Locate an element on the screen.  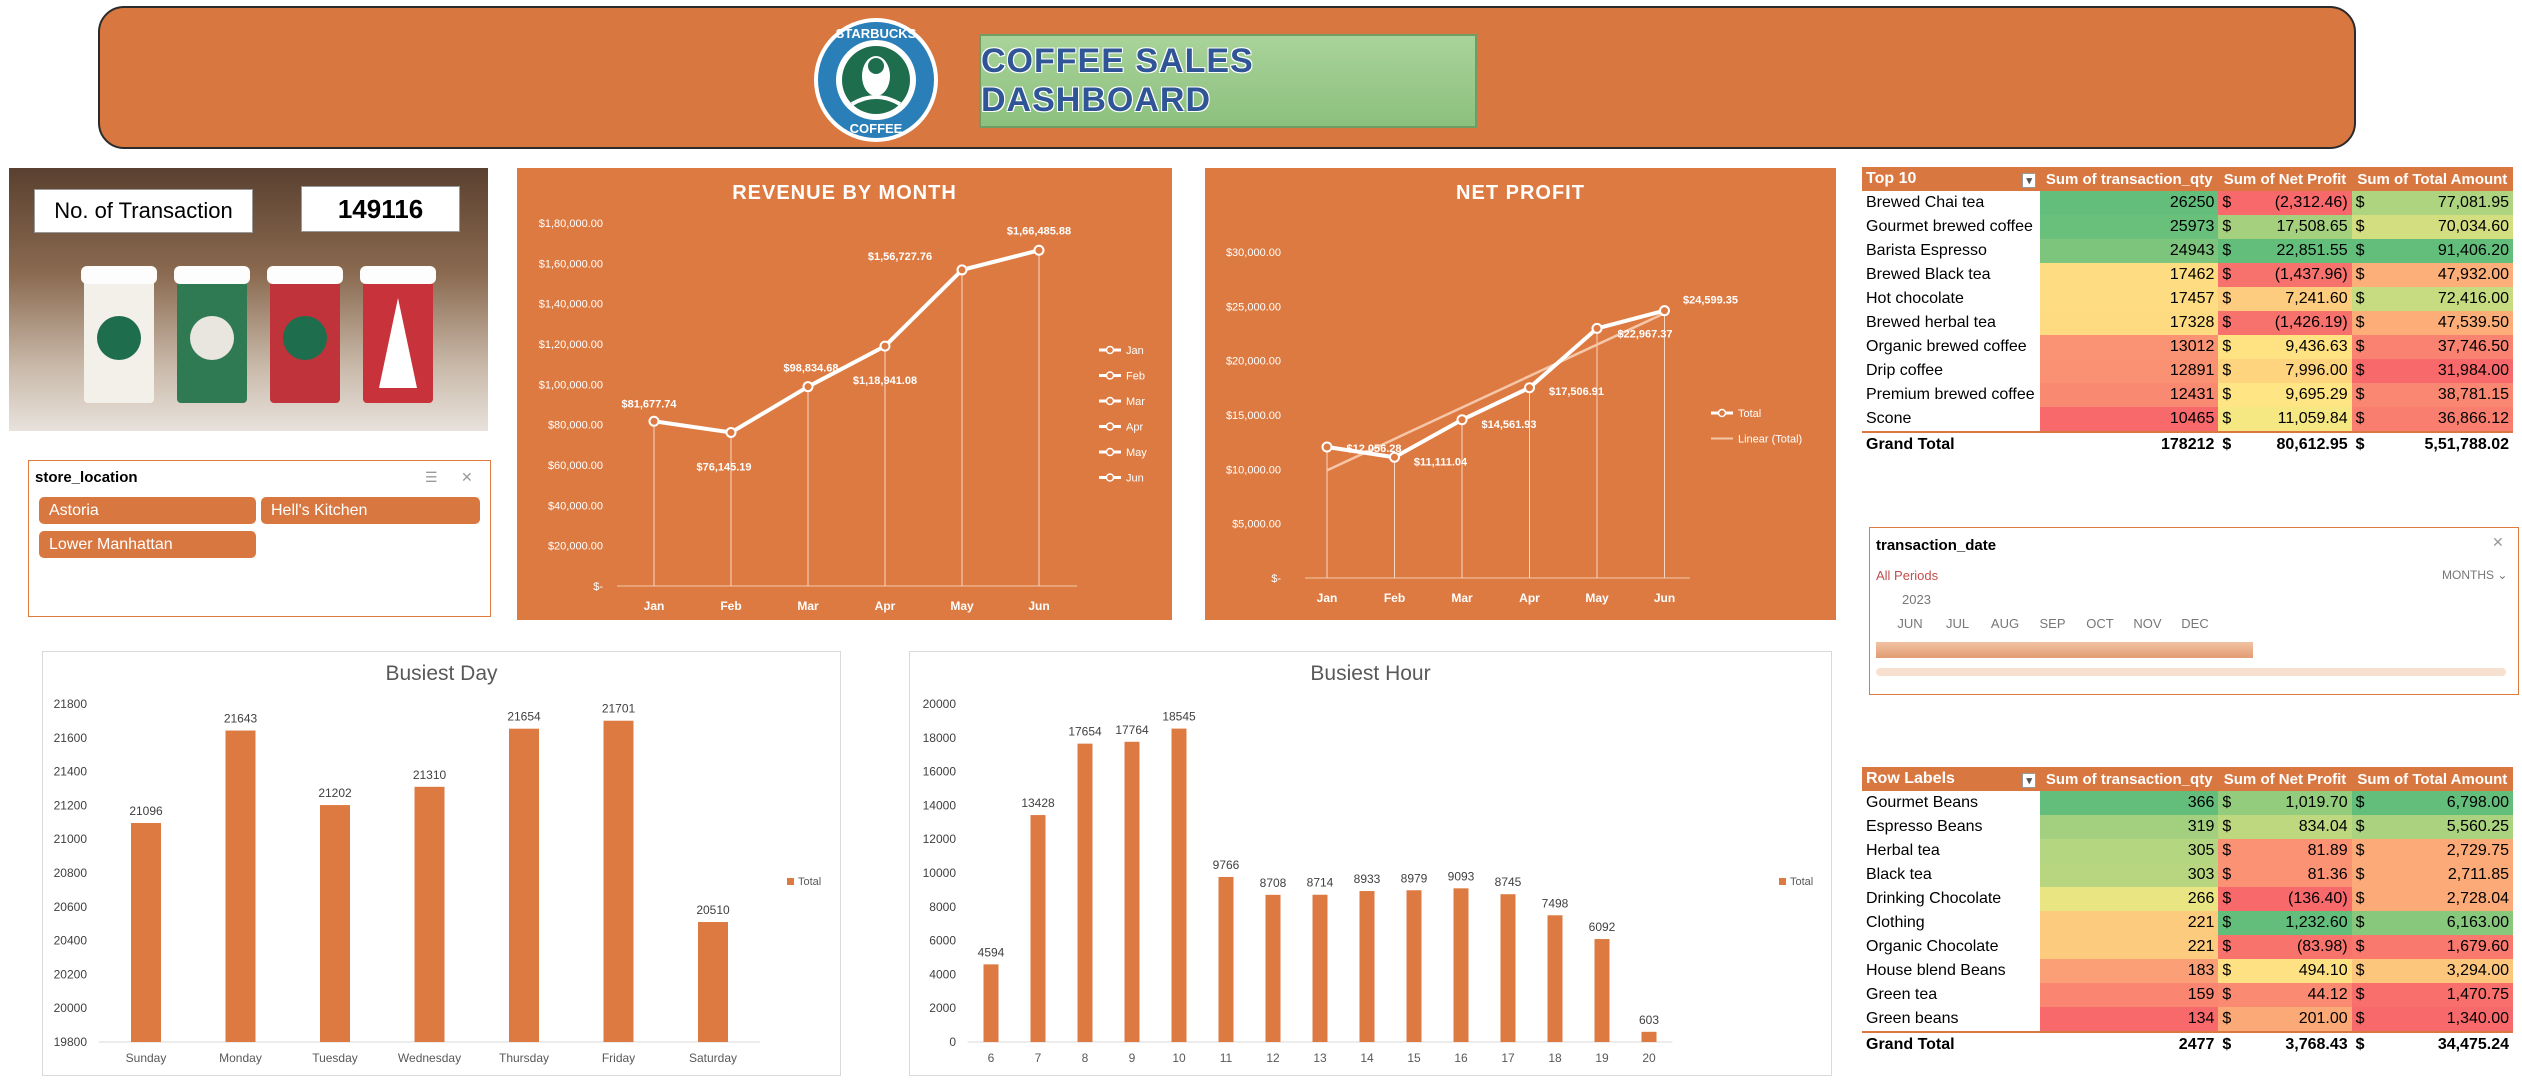
timeline-month-label: OCT is located at coordinates (2100, 623).